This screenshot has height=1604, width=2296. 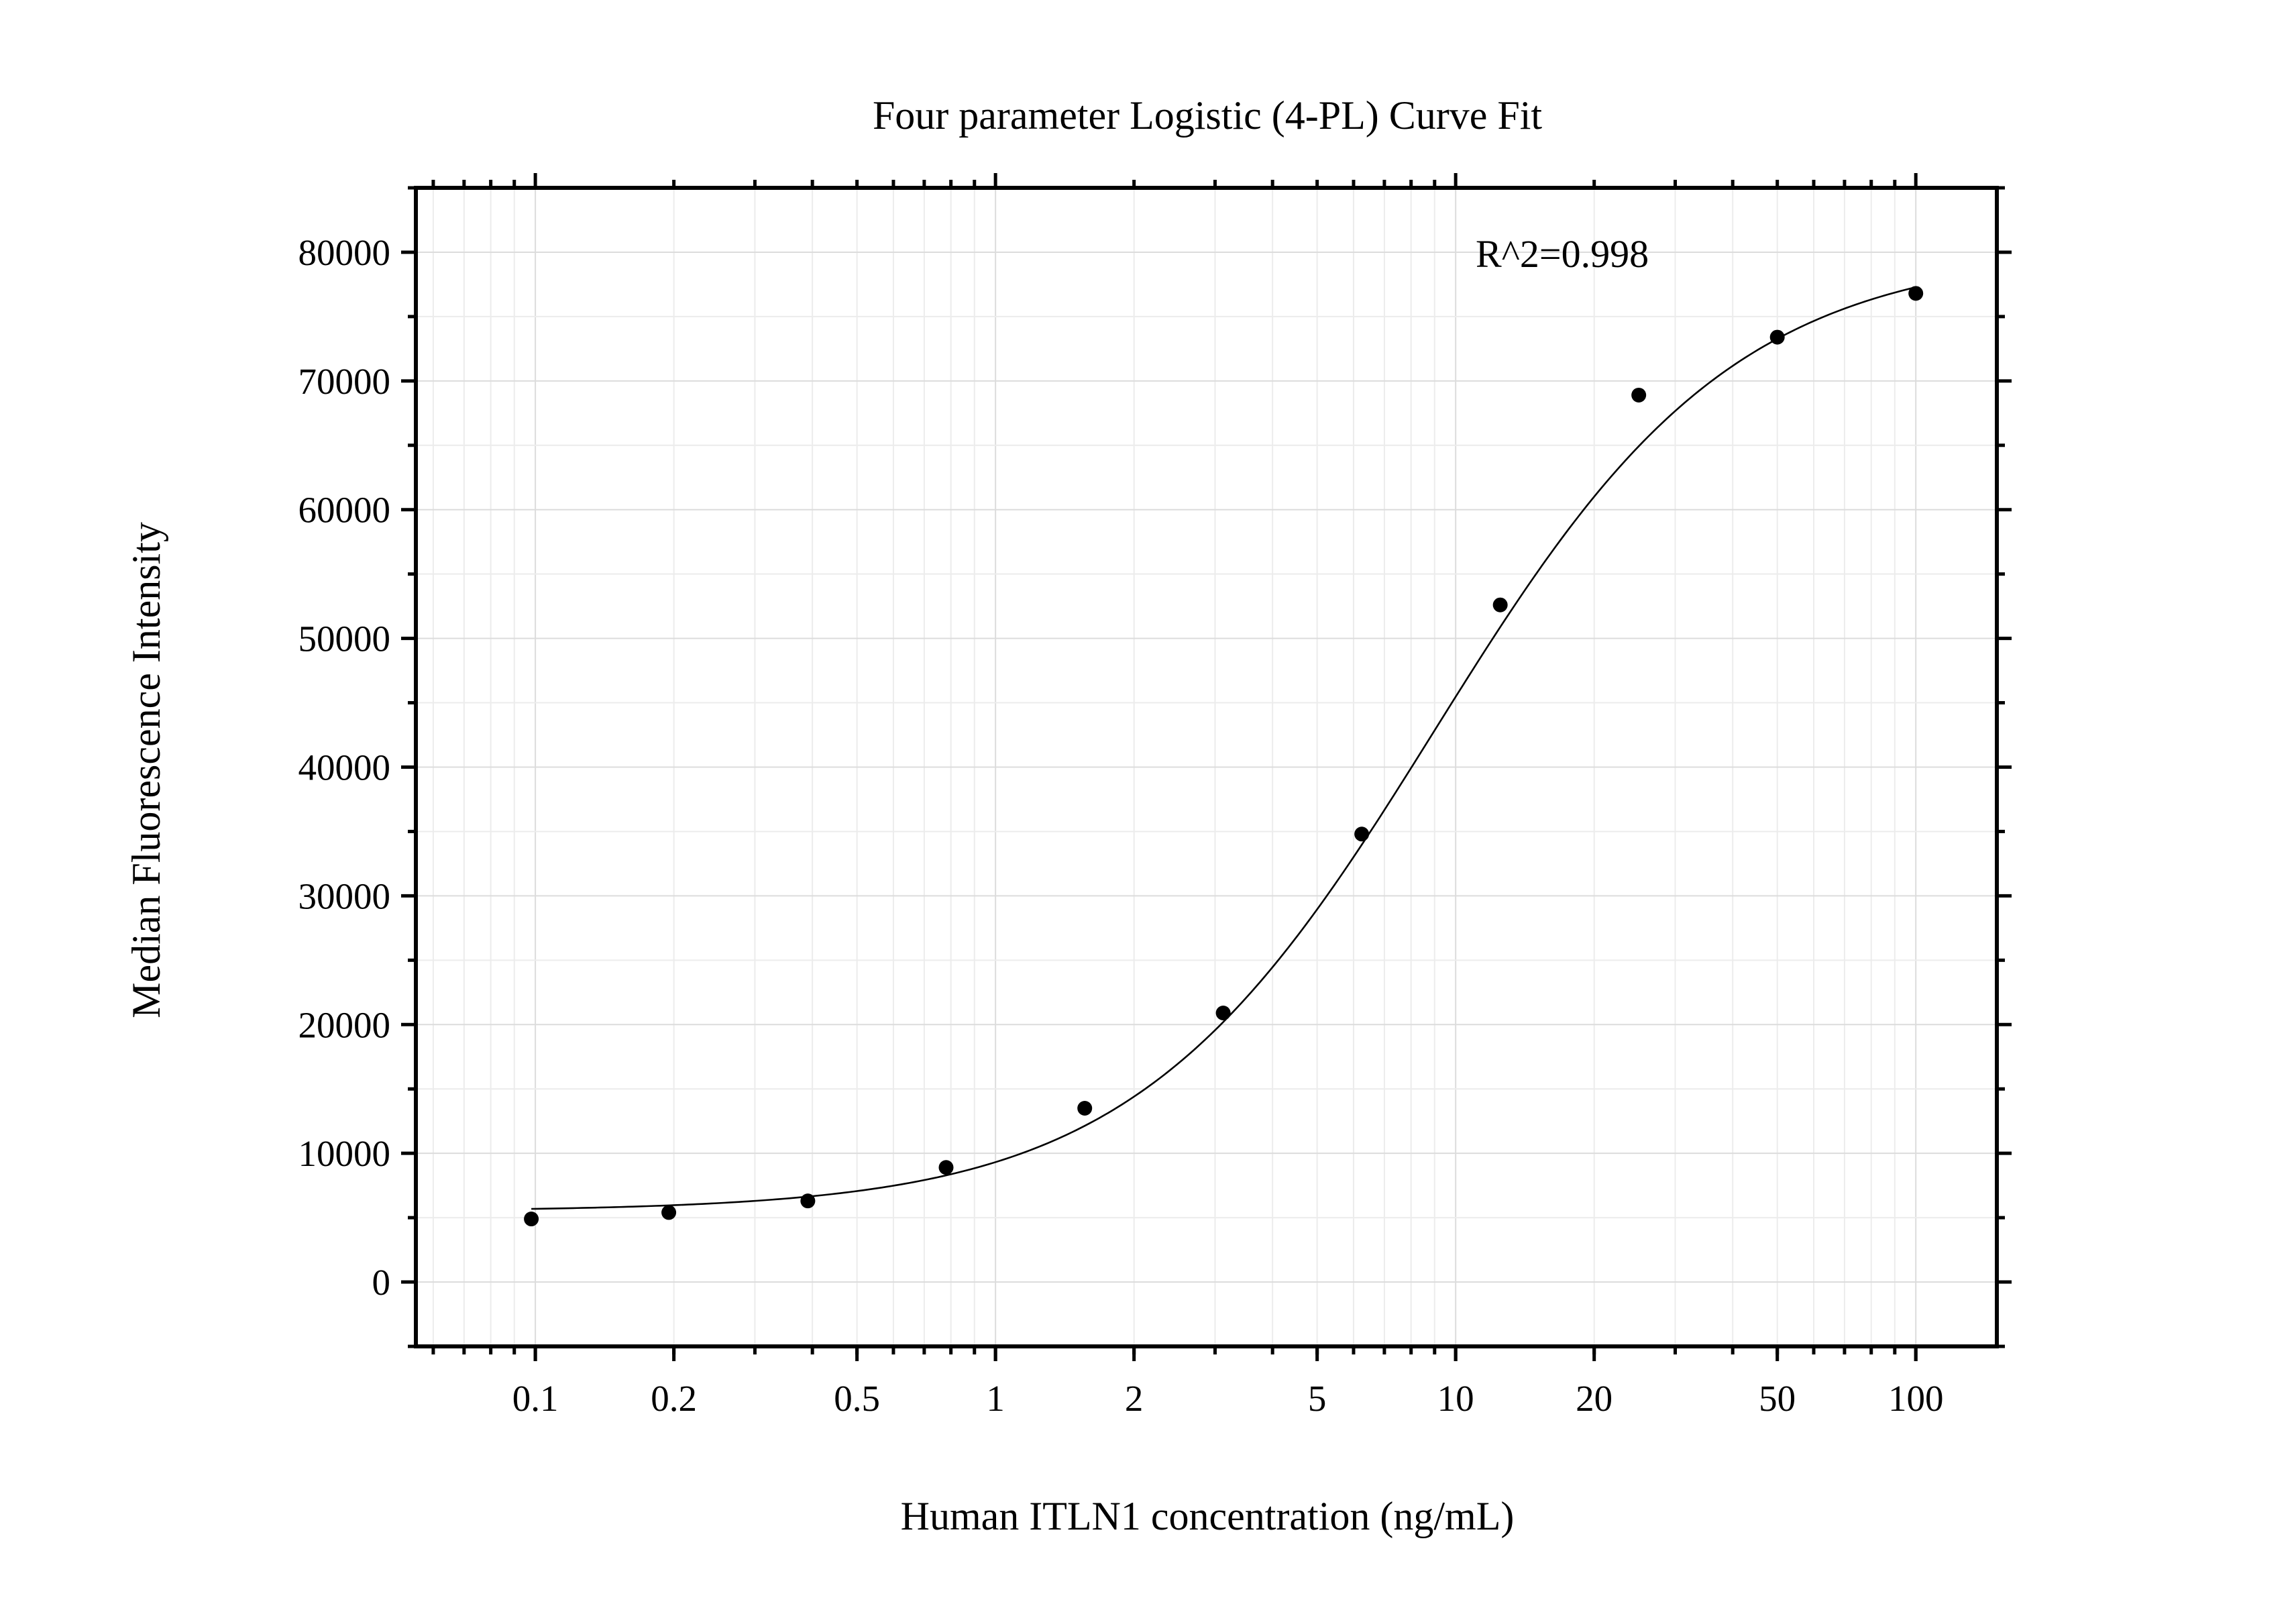 What do you see at coordinates (345, 896) in the screenshot?
I see `y-tick-label: 30000` at bounding box center [345, 896].